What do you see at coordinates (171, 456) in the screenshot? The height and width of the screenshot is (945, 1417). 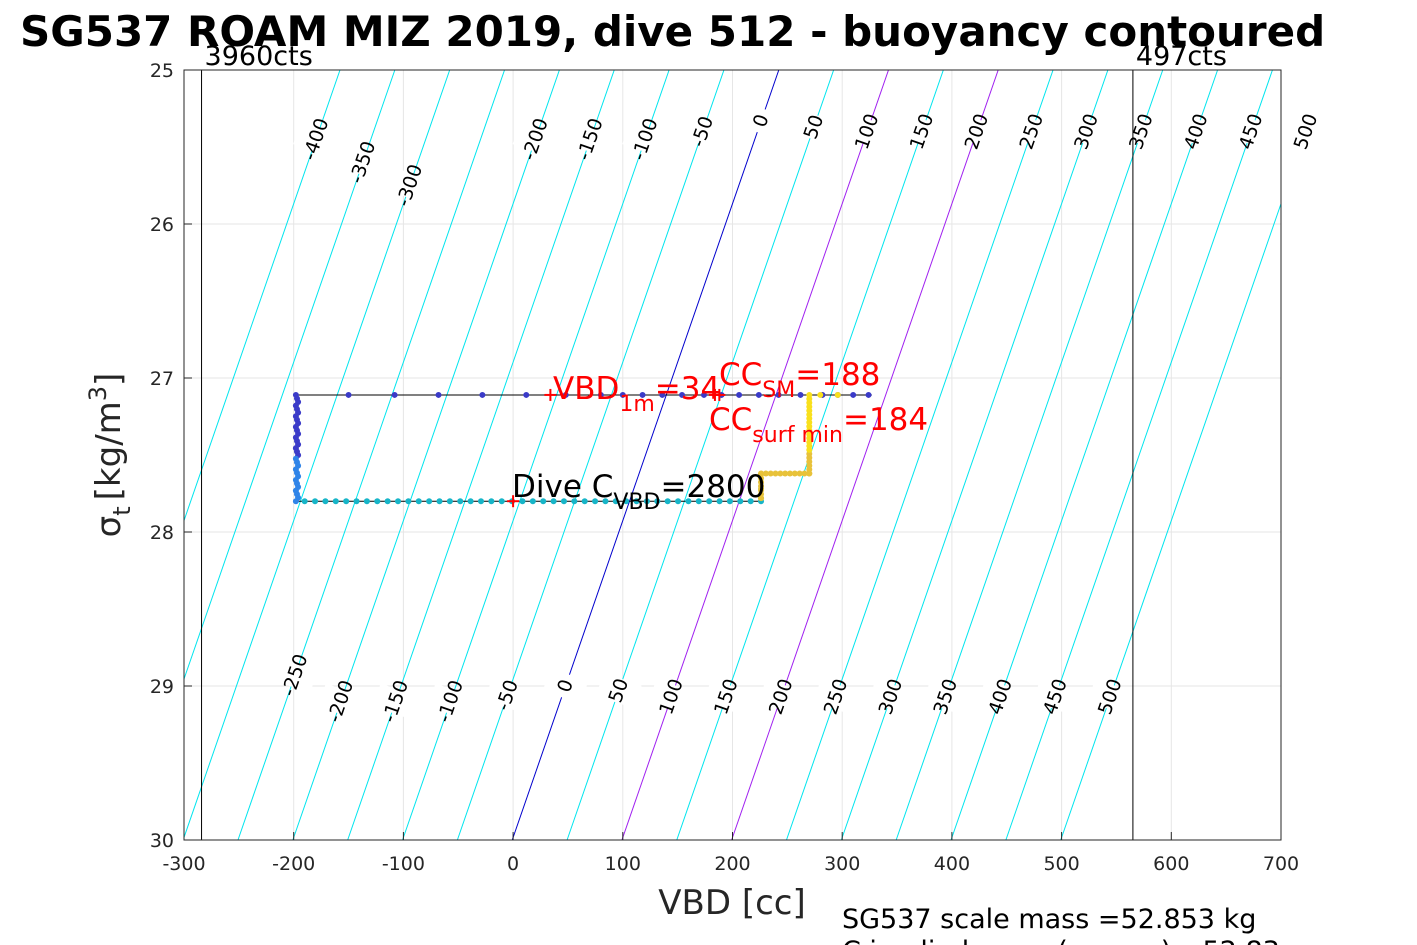 I see `y-axis-ticks: 25 26 27 28 29 30` at bounding box center [171, 456].